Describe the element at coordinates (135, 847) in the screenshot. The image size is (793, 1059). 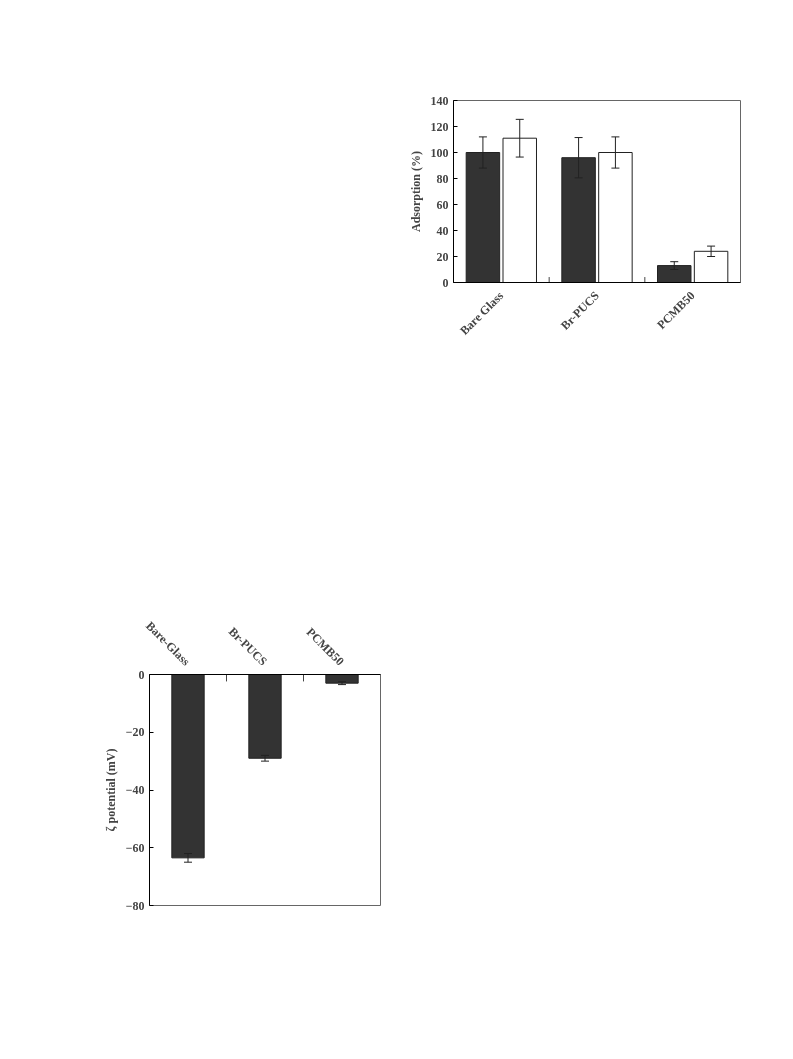
I see `y-tick-label: −60` at that location.